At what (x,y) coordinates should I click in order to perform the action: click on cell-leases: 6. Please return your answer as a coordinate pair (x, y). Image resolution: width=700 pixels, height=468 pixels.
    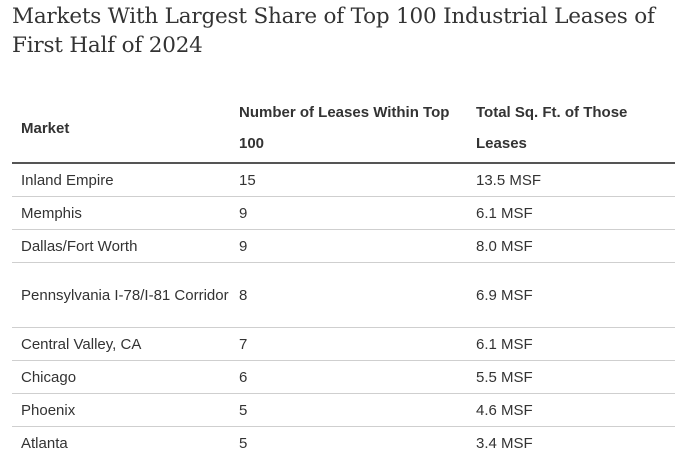
    Looking at the image, I should click on (348, 377).